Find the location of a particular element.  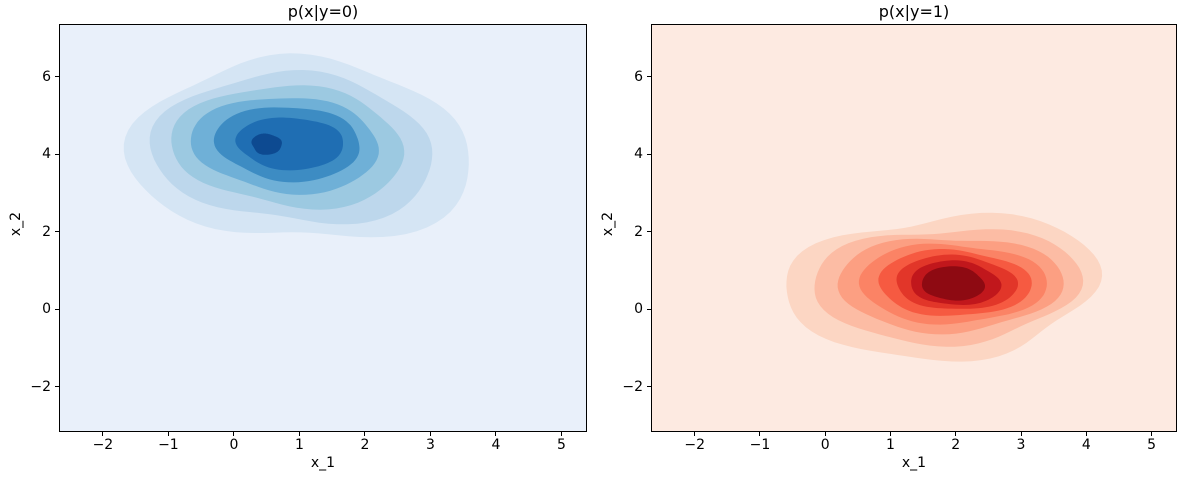

x-axis-label-left: x_1 is located at coordinates (323, 463).